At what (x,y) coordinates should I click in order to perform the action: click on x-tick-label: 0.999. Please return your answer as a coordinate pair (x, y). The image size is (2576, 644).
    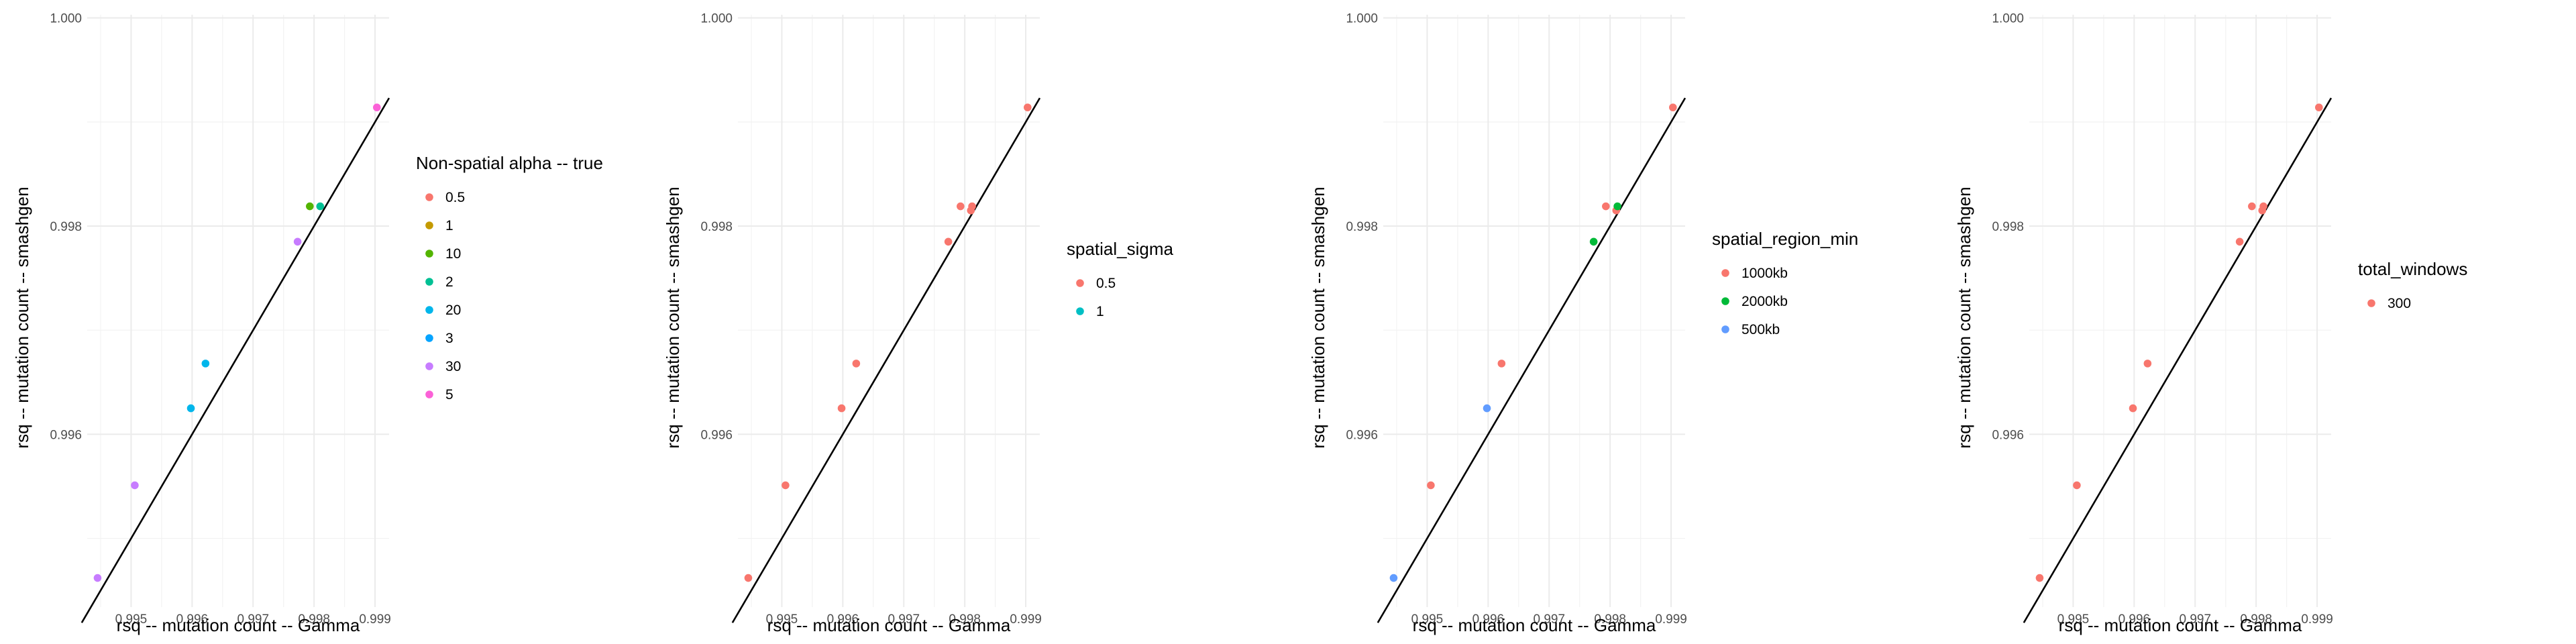
    Looking at the image, I should click on (375, 619).